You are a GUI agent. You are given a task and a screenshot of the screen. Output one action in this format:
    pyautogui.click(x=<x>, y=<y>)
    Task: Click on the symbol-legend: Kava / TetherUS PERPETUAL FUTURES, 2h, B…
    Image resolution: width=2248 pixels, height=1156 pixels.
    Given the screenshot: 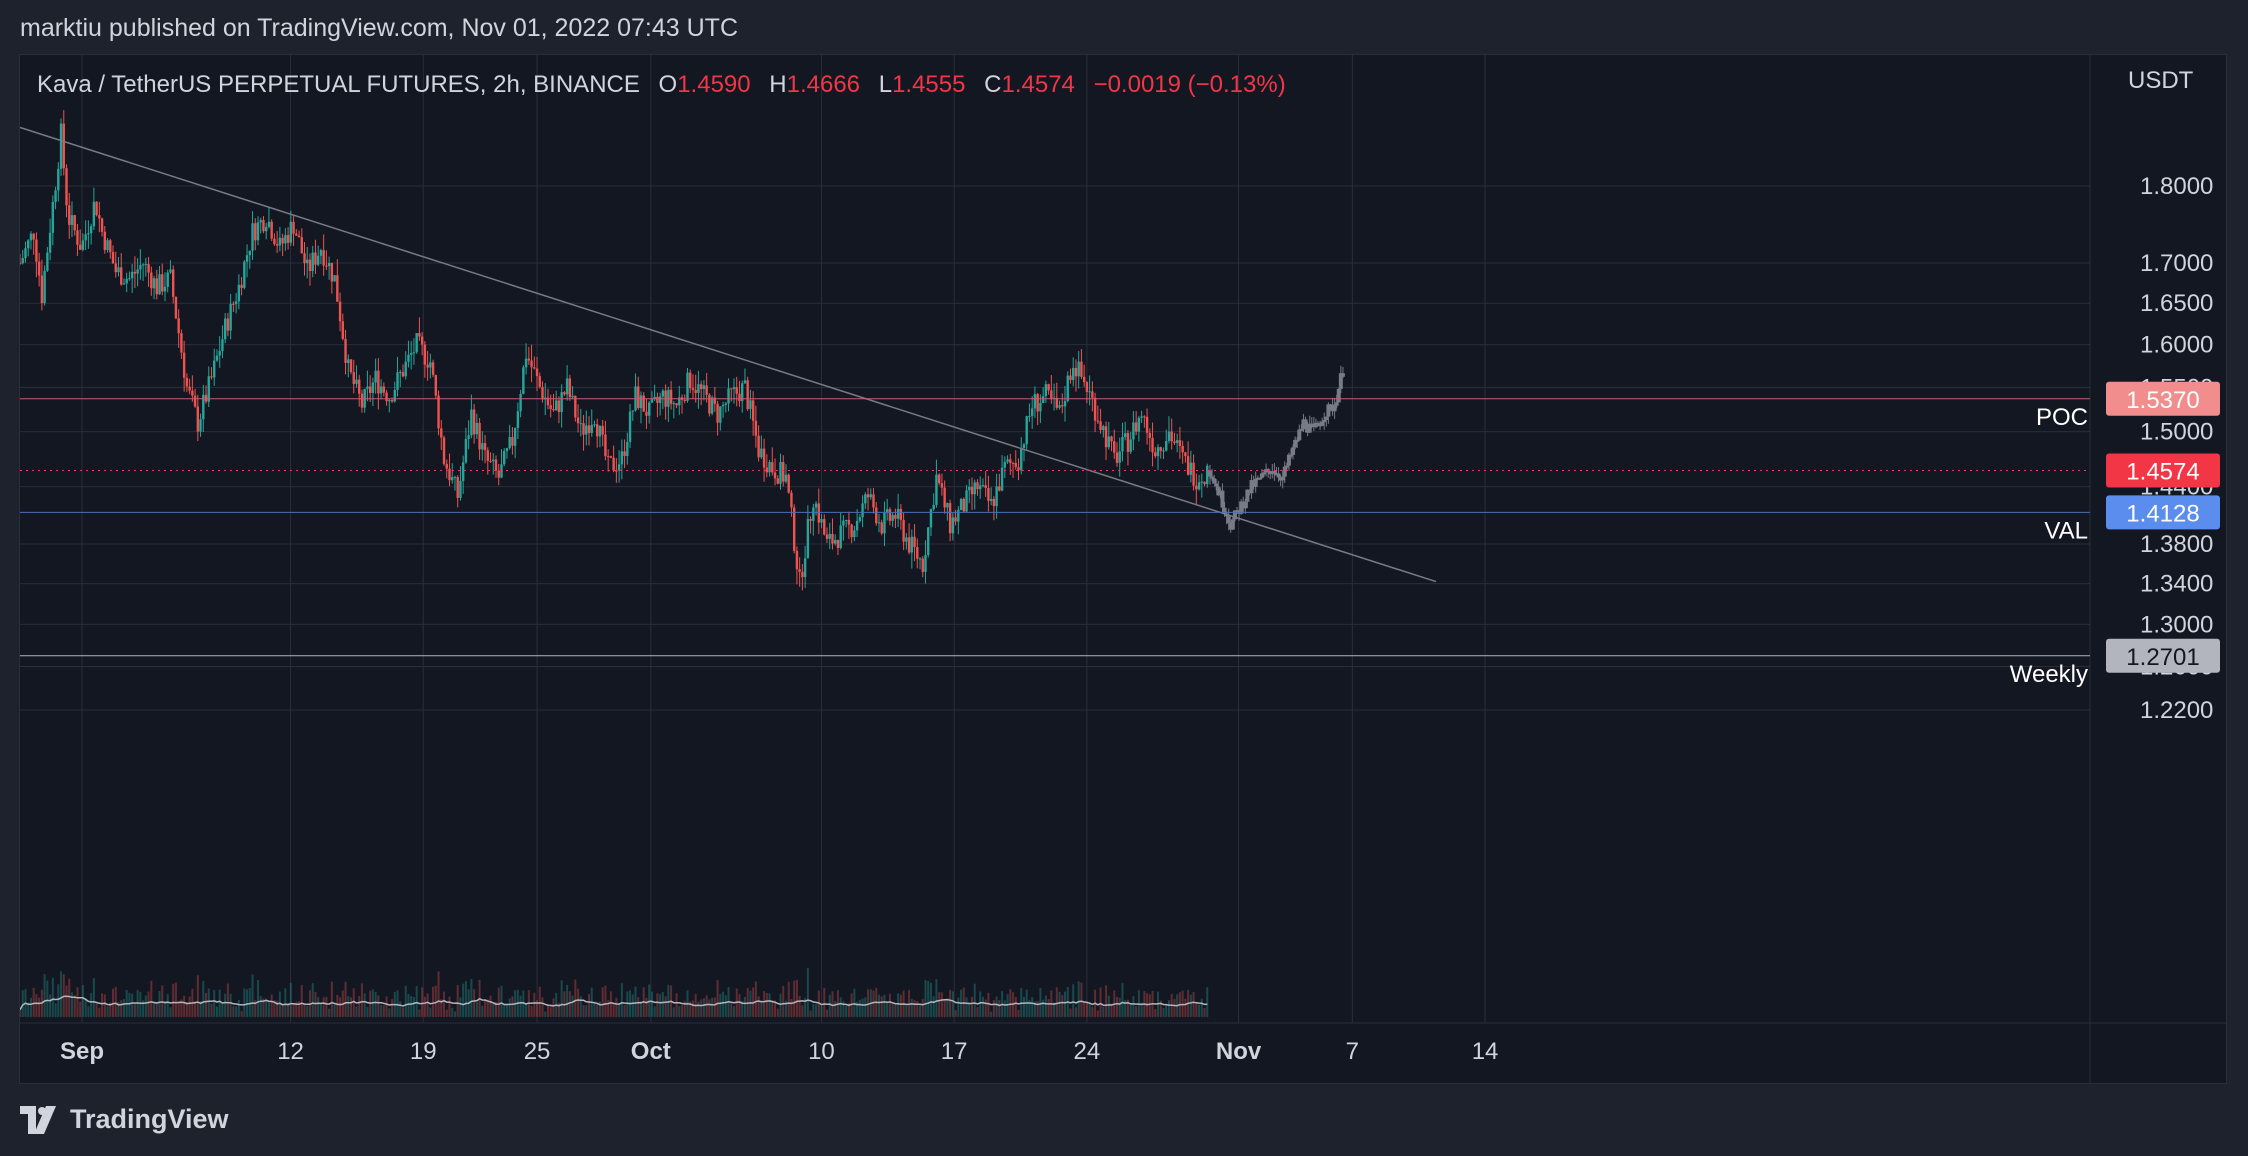 What is the action you would take?
    pyautogui.click(x=661, y=85)
    